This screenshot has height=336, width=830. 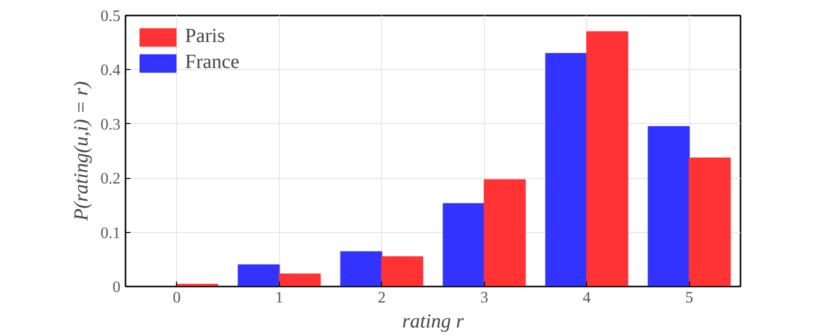 I want to click on y-tick-label: 0.2, so click(x=110, y=179).